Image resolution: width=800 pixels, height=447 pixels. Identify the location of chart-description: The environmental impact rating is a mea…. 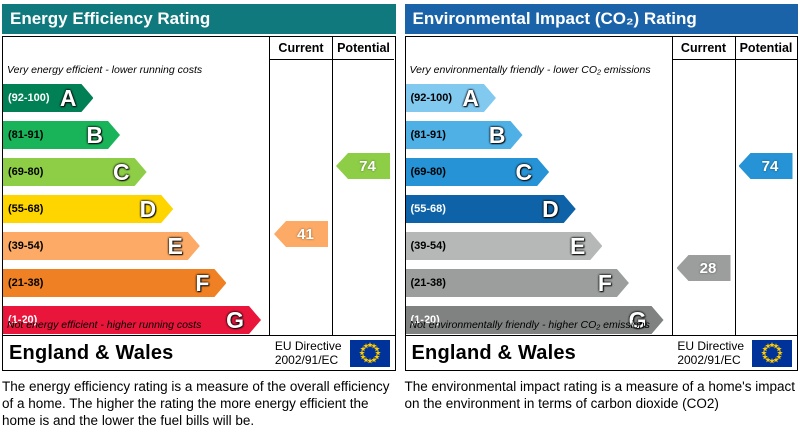
(600, 395).